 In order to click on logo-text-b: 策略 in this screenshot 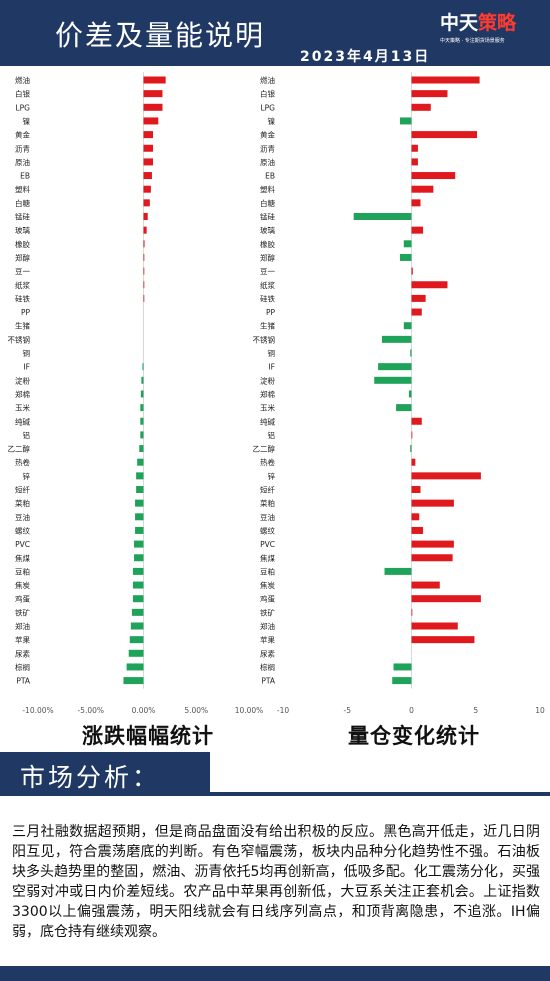, I will do `click(497, 23)`.